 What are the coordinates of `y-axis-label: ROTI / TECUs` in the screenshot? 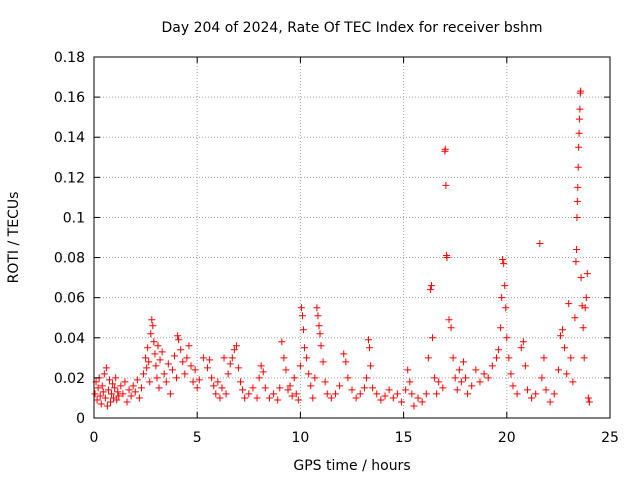 It's located at (14, 238).